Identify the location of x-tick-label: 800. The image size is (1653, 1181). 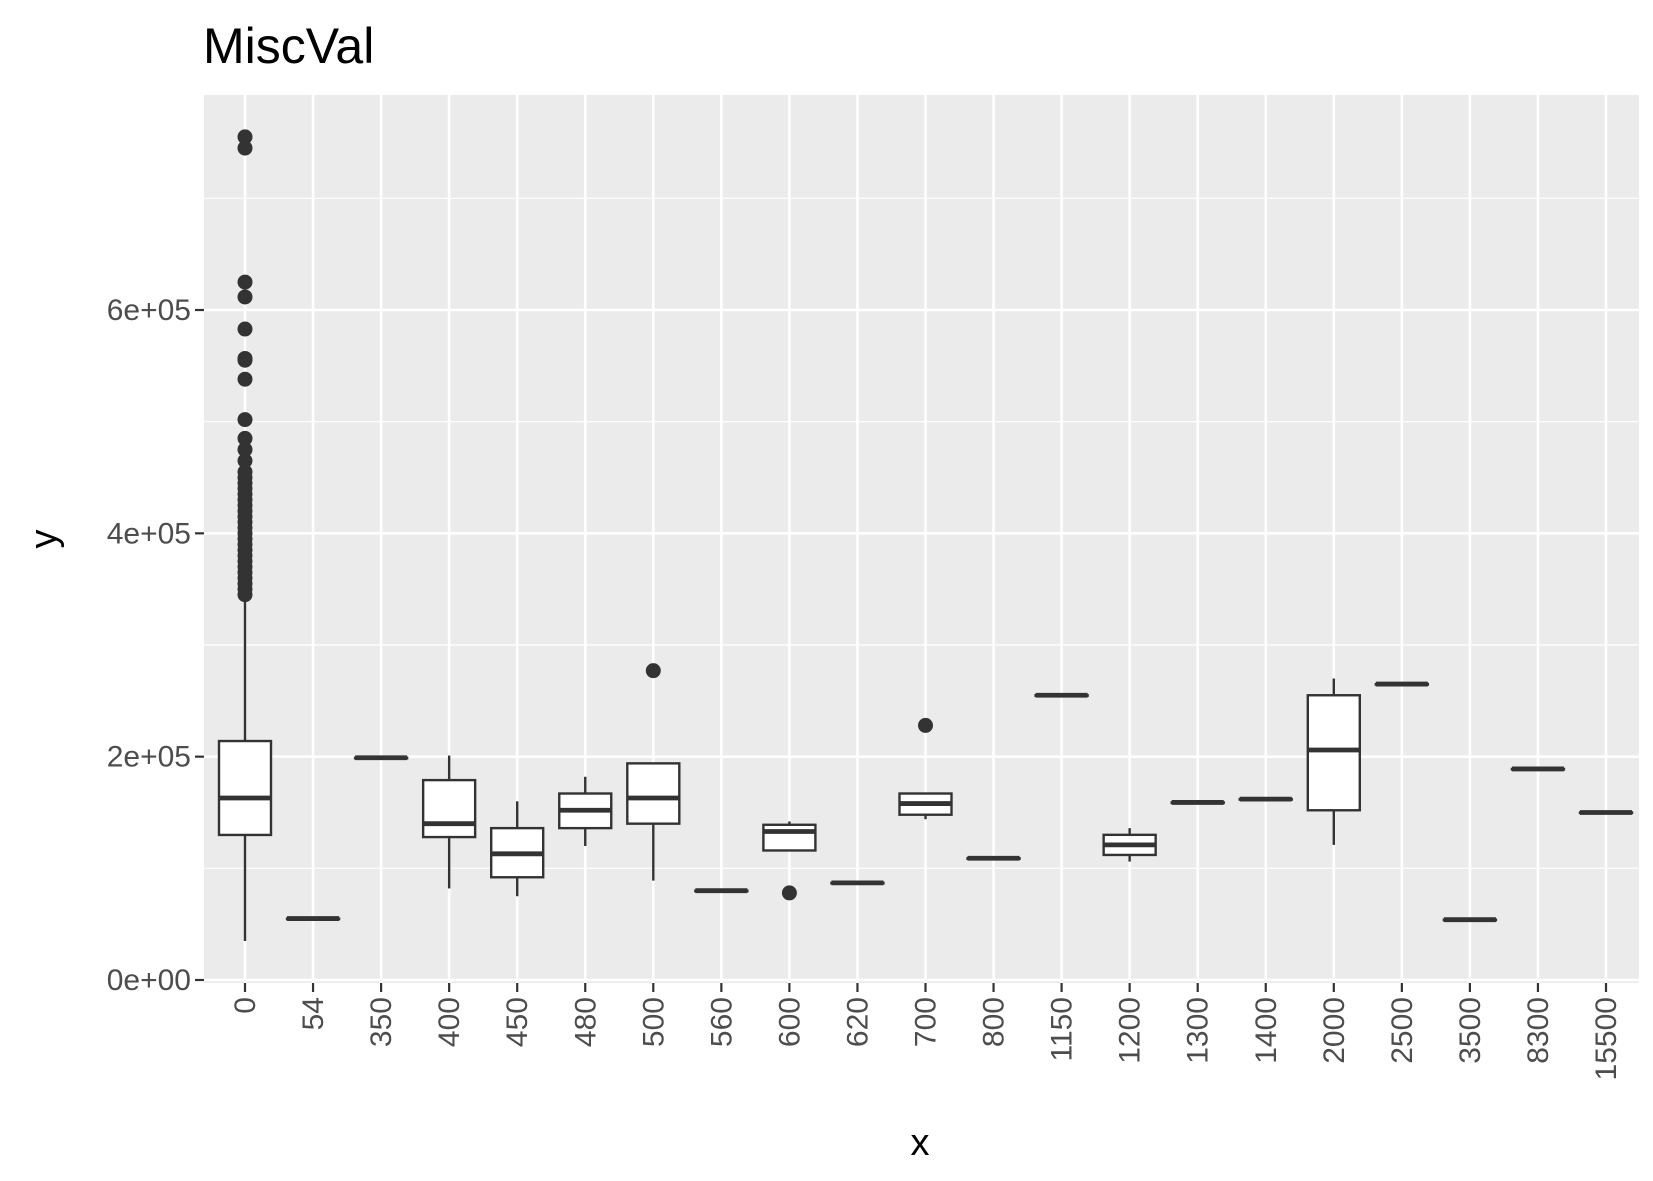
(994, 1022).